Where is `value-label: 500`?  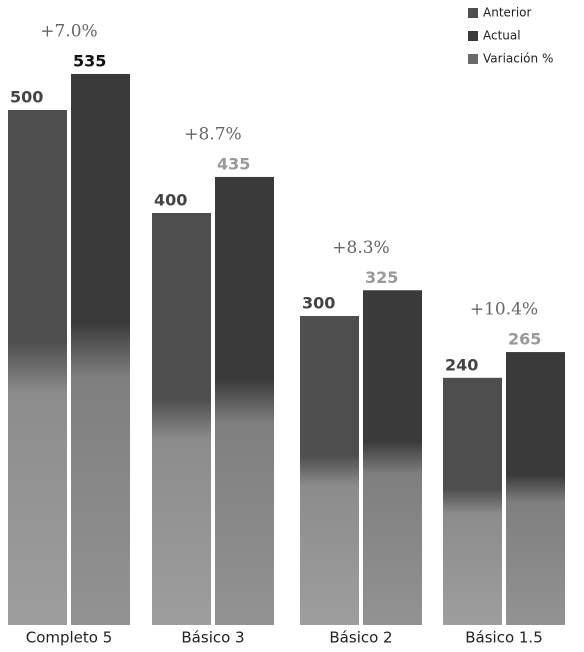
value-label: 500 is located at coordinates (26, 97).